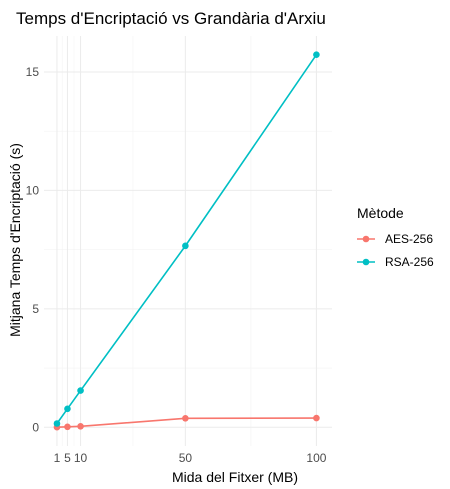 Image resolution: width=450 pixels, height=489 pixels. I want to click on y-axis-ticks: 0 5 10 15, so click(33, 249).